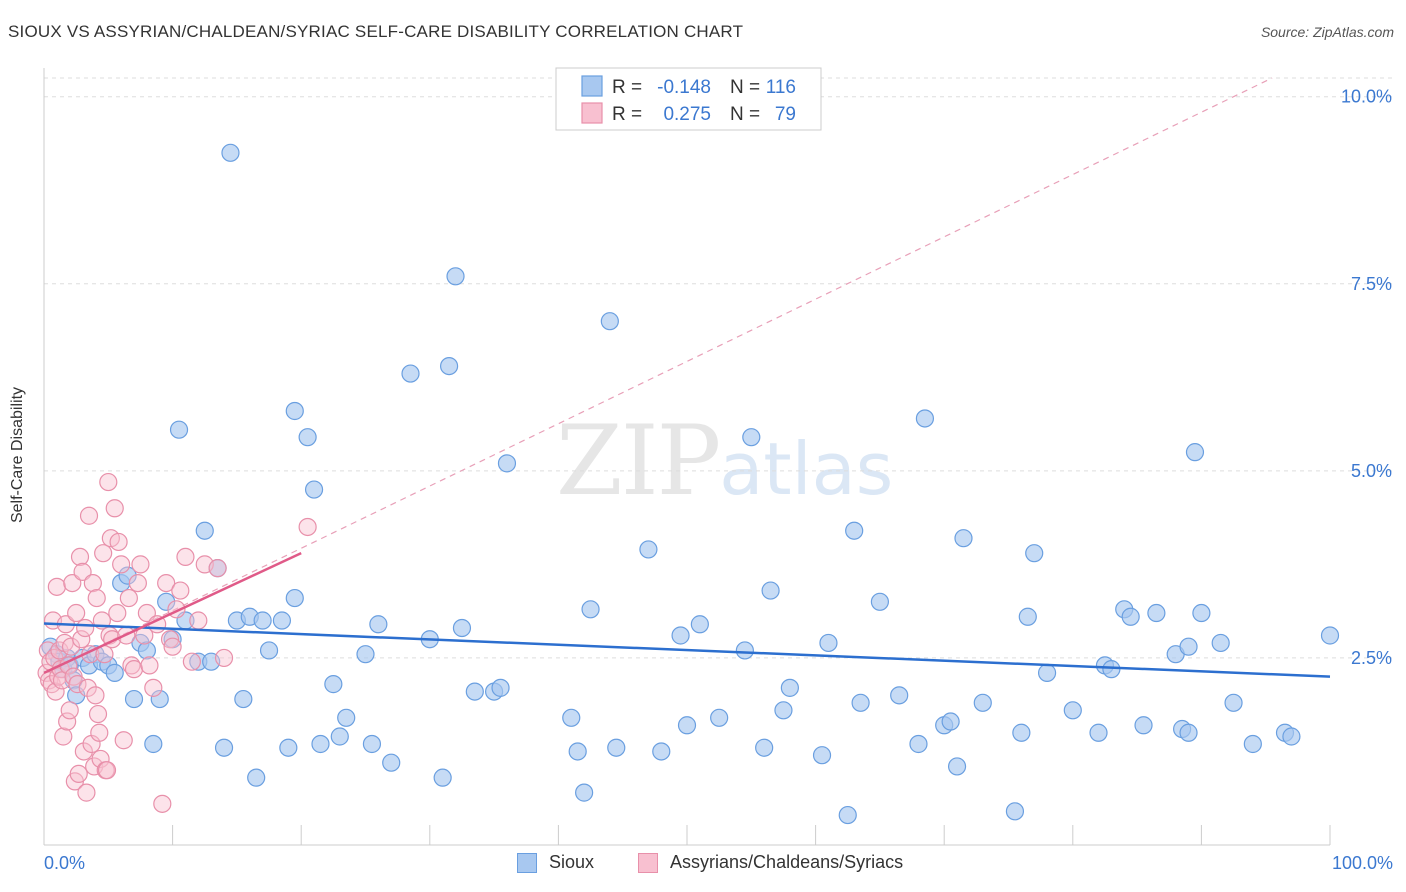 The width and height of the screenshot is (1406, 892). Describe the element at coordinates (572, 862) in the screenshot. I see `legend-label-sioux: Sioux` at that location.